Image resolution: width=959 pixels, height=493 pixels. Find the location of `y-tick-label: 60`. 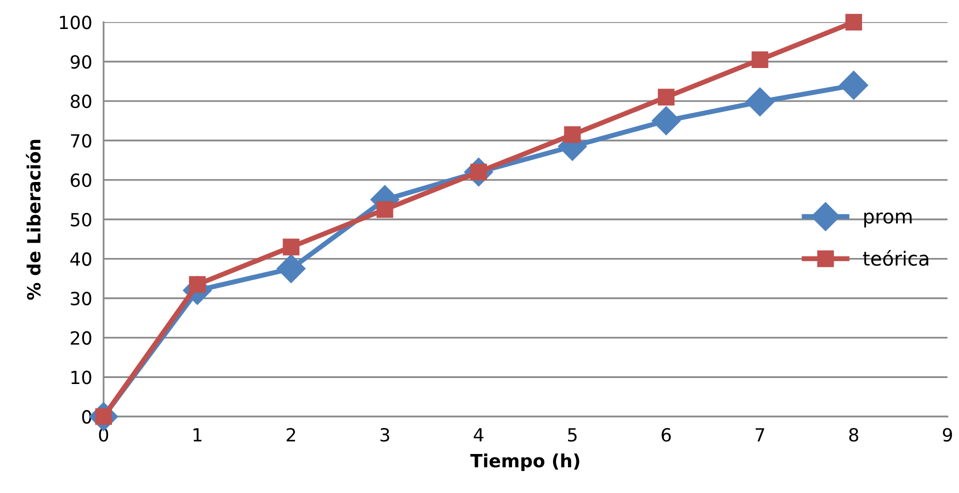

y-tick-label: 60 is located at coordinates (81, 180).